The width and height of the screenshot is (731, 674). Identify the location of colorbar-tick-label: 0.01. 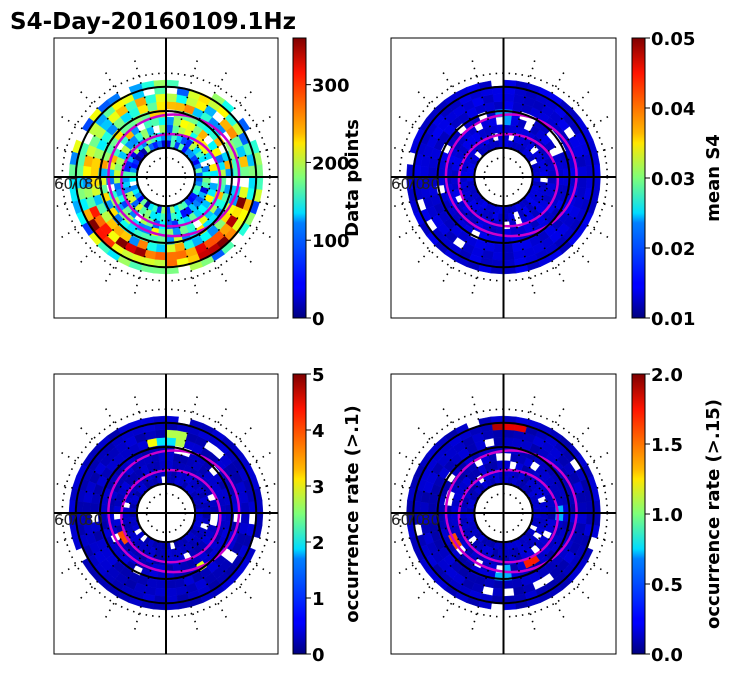
(673, 319).